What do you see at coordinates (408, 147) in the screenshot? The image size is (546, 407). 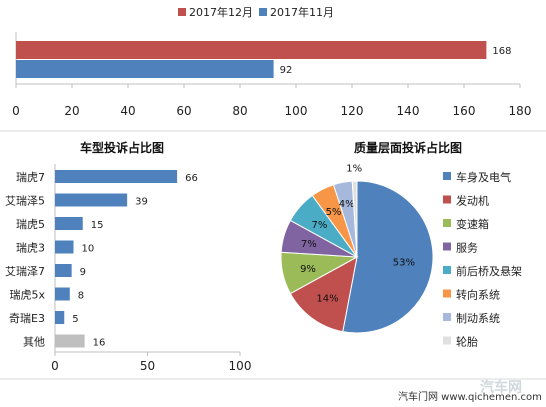 I see `right-chart-title: 质量层面投诉占比图` at bounding box center [408, 147].